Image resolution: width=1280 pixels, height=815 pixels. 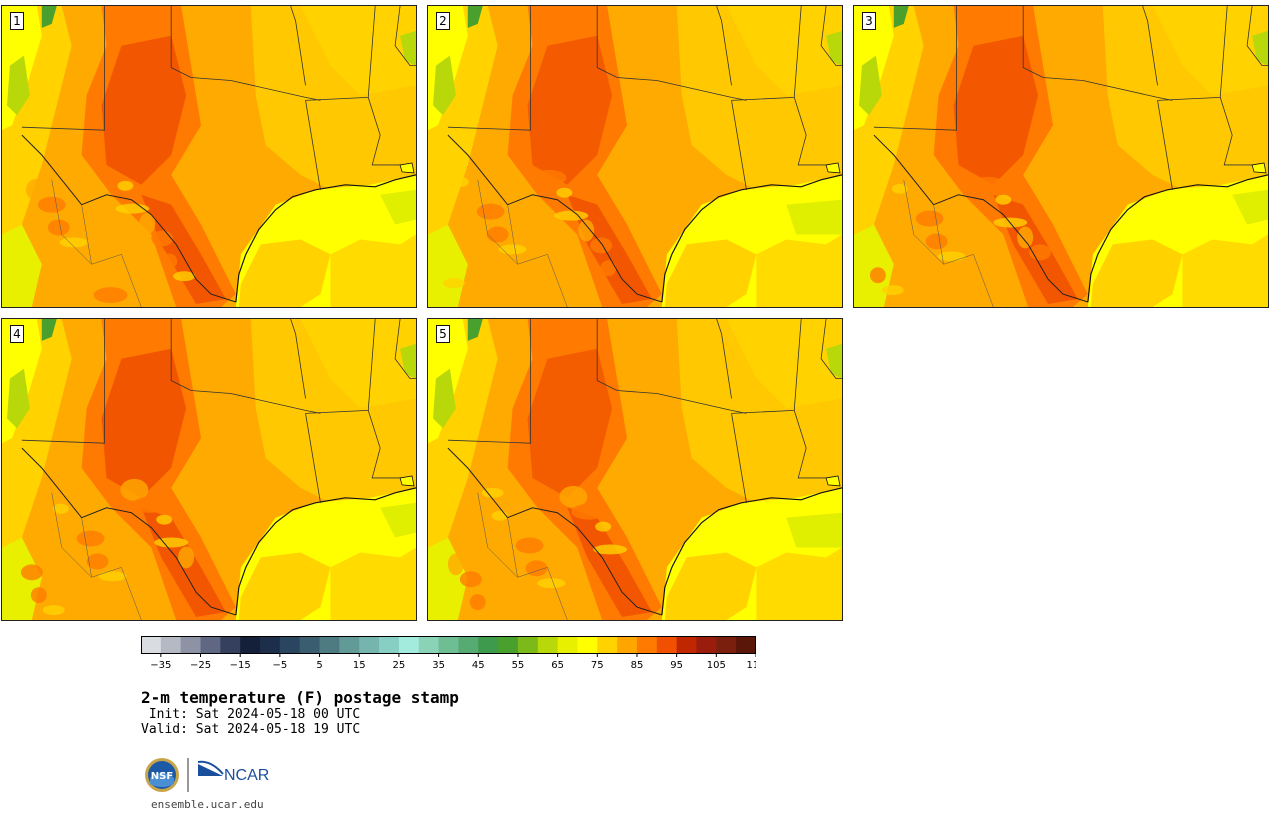 I want to click on colorbar-tick-label: 75, so click(x=597, y=665).